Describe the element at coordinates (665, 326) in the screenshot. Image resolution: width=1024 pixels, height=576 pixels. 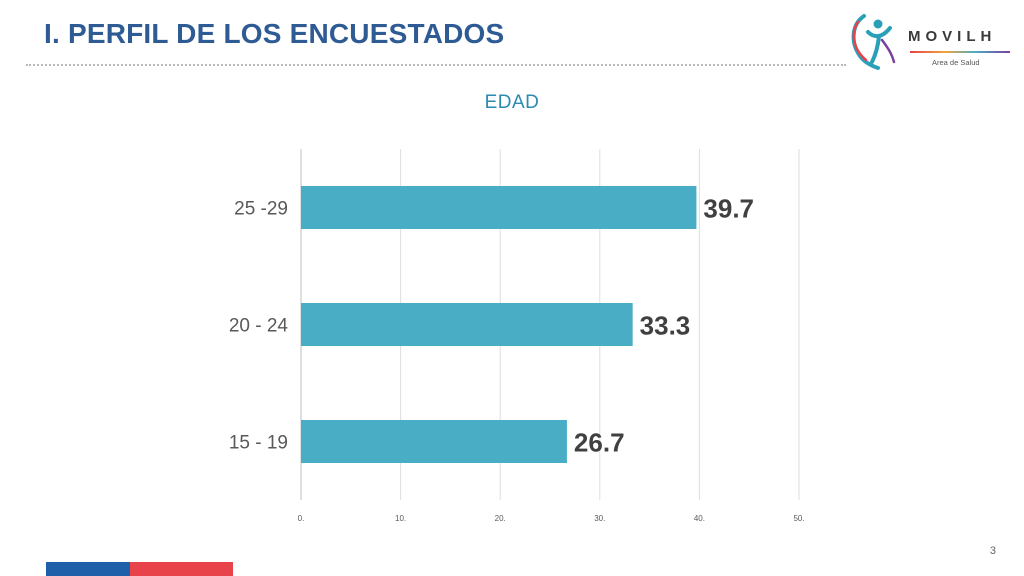
I see `value-label: 33.3` at that location.